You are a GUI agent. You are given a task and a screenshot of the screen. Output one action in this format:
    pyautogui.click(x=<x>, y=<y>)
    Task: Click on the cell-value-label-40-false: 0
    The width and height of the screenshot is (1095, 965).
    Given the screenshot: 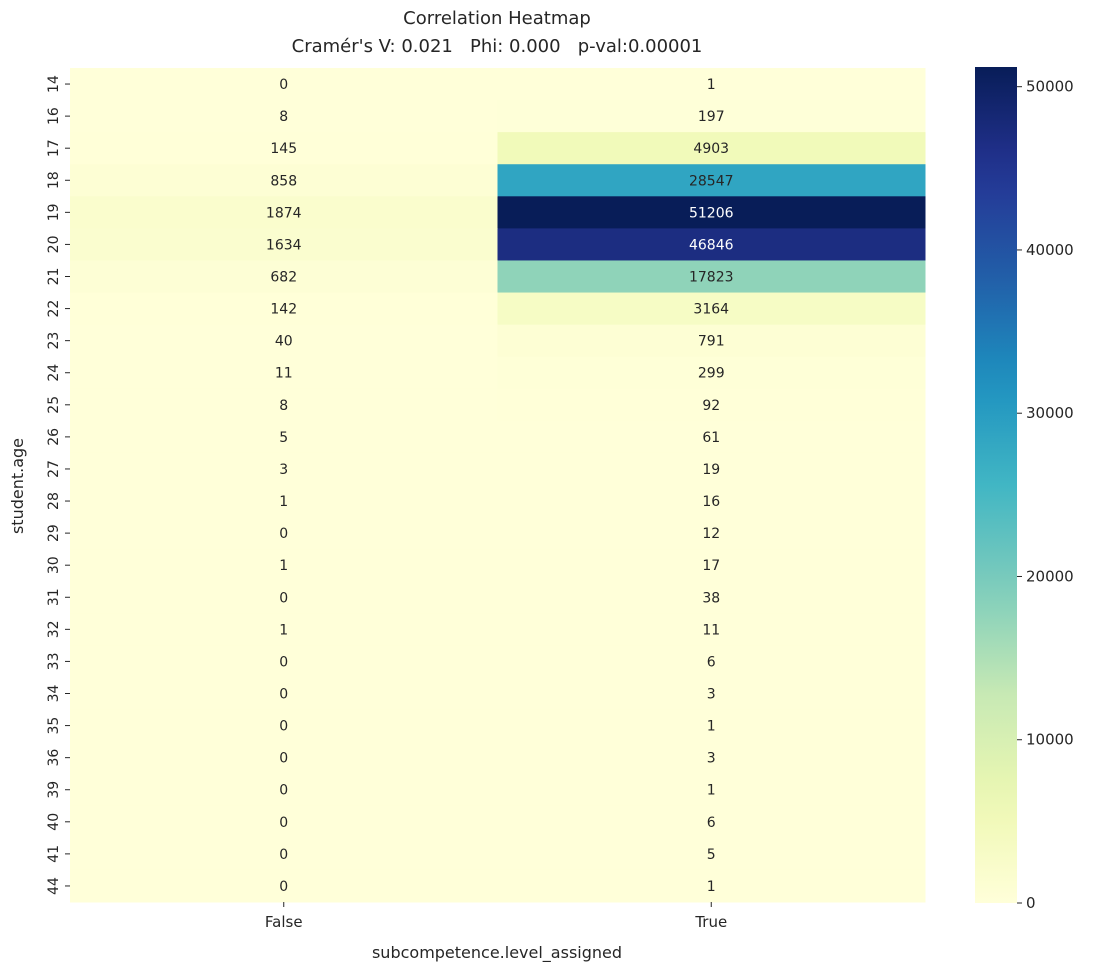 What is the action you would take?
    pyautogui.click(x=283, y=823)
    